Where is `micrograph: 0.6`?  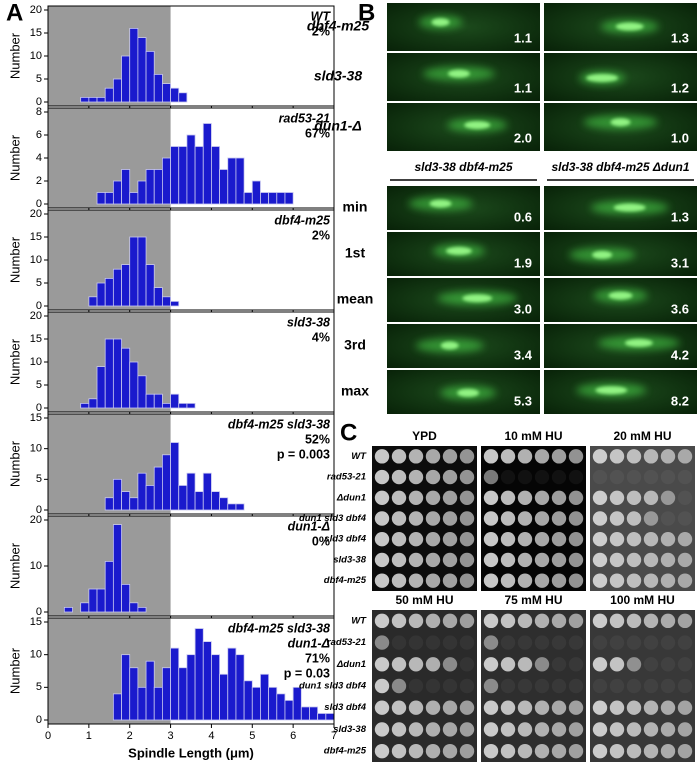
micrograph: 0.6 is located at coordinates (463, 208).